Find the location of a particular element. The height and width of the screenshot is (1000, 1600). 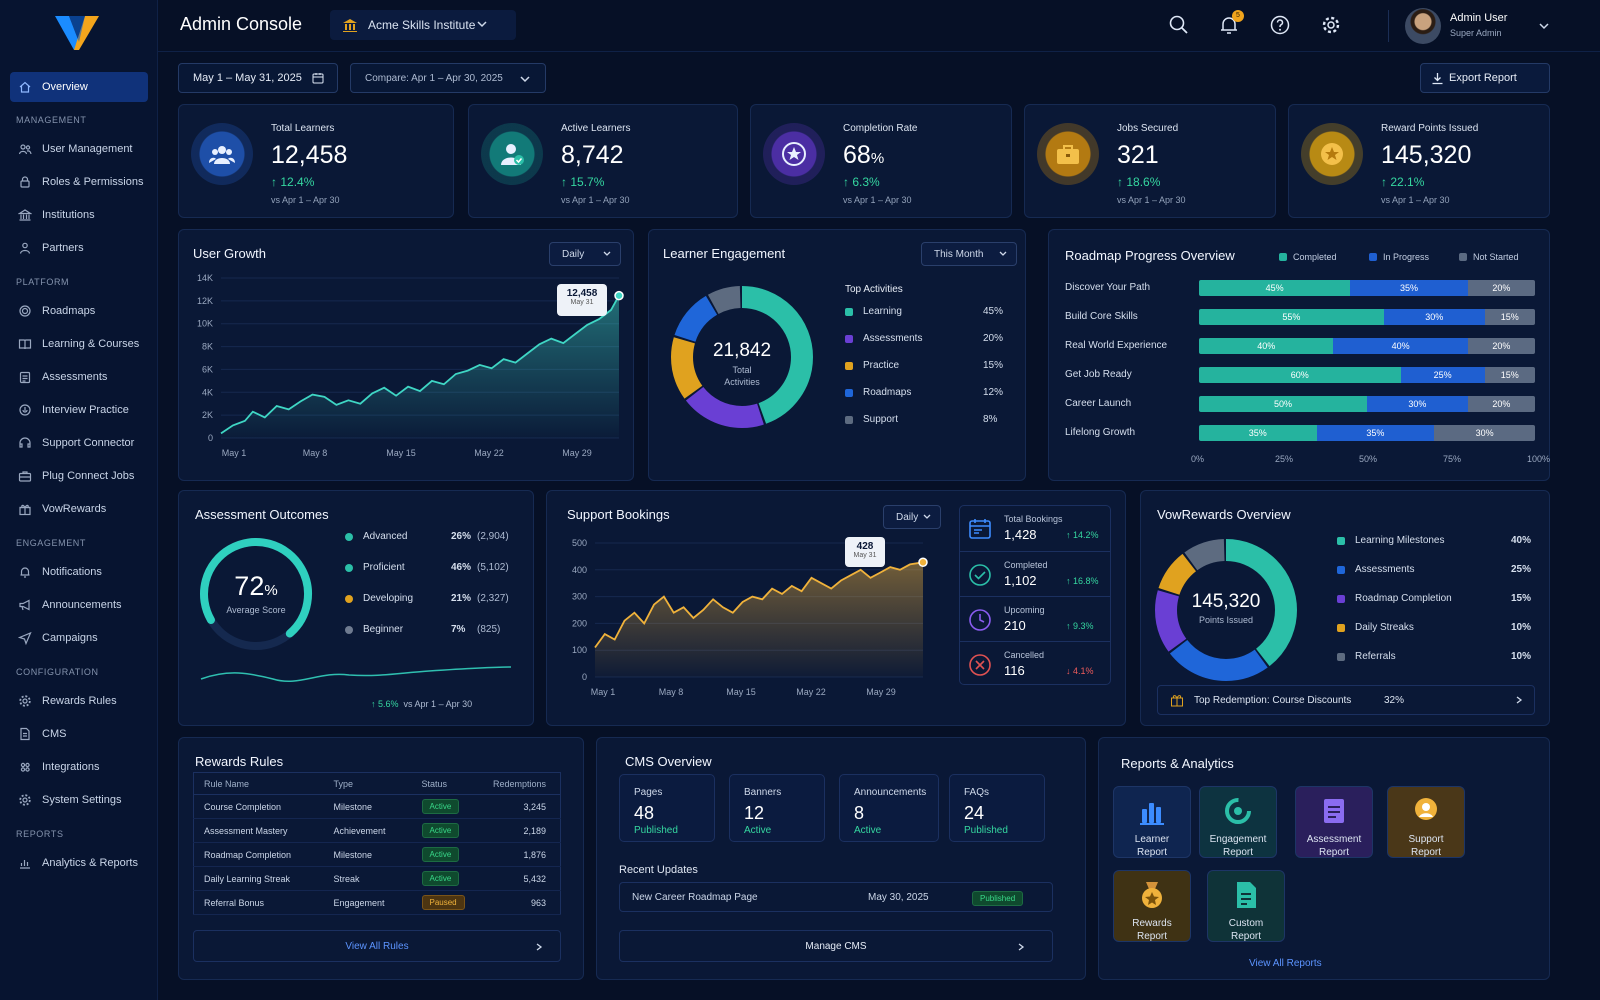

report-line-2: Report is located at coordinates (1333, 852).